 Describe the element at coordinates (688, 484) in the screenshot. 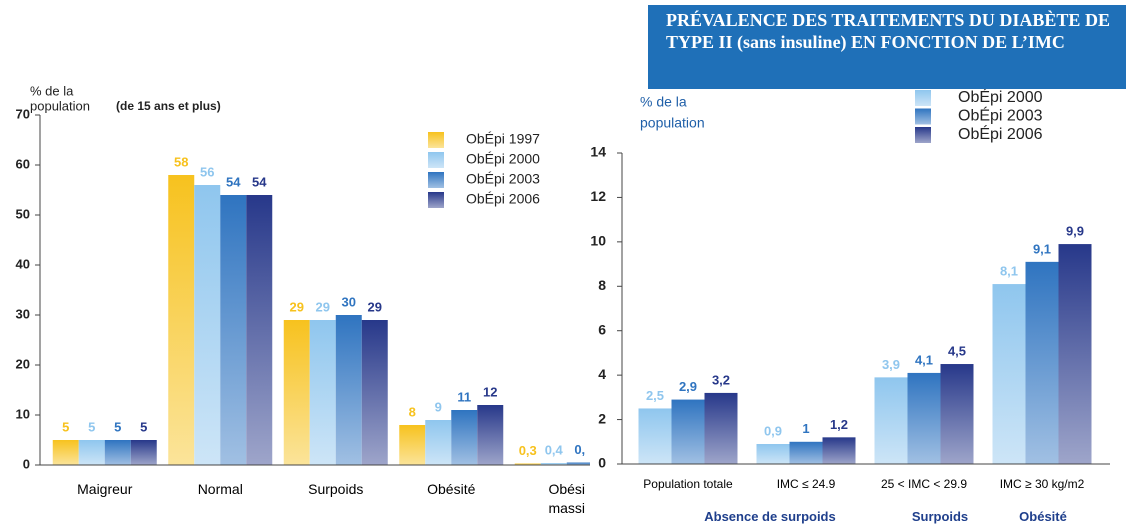

I see `x-tick-label: Population totale` at that location.